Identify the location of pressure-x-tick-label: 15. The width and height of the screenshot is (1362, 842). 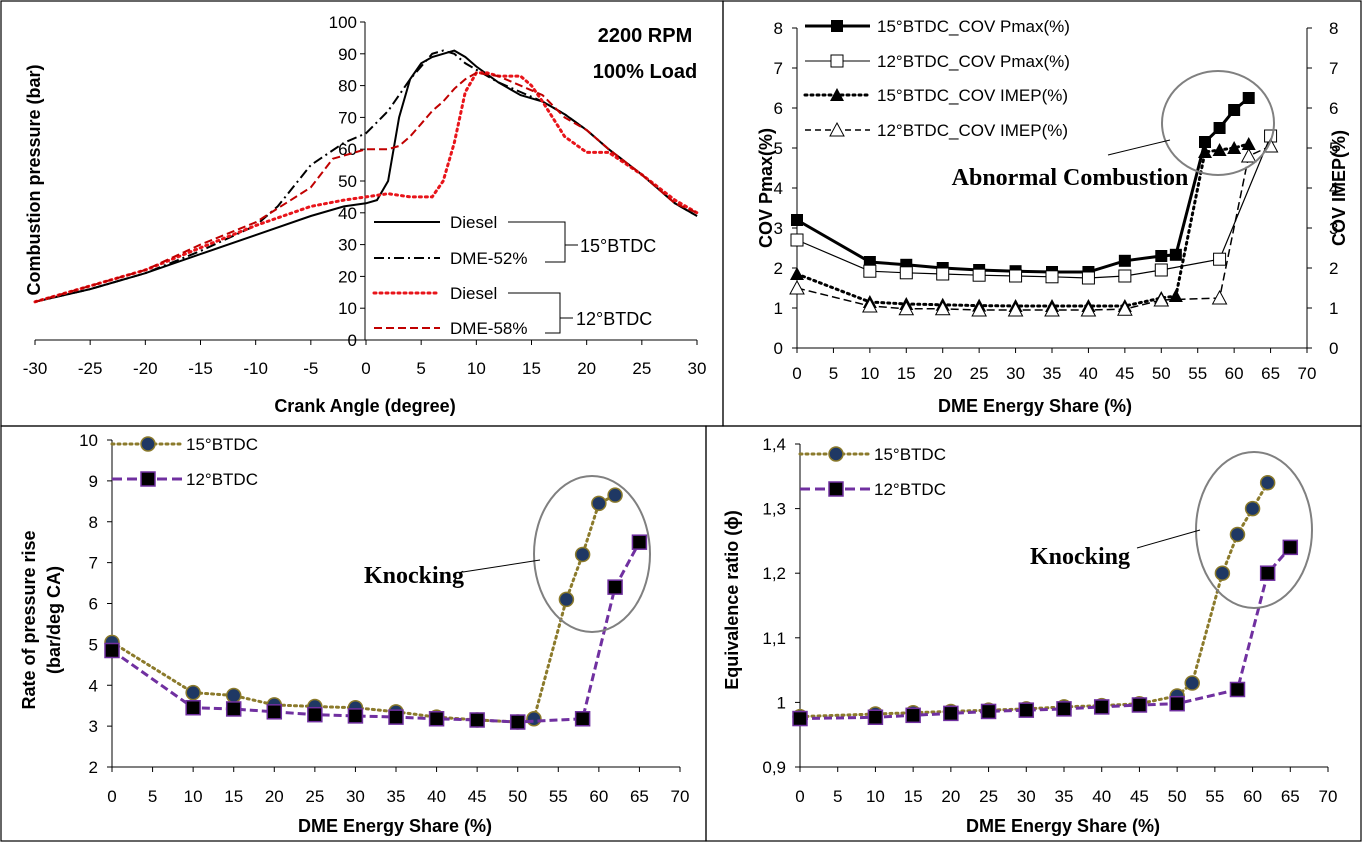
(531, 368).